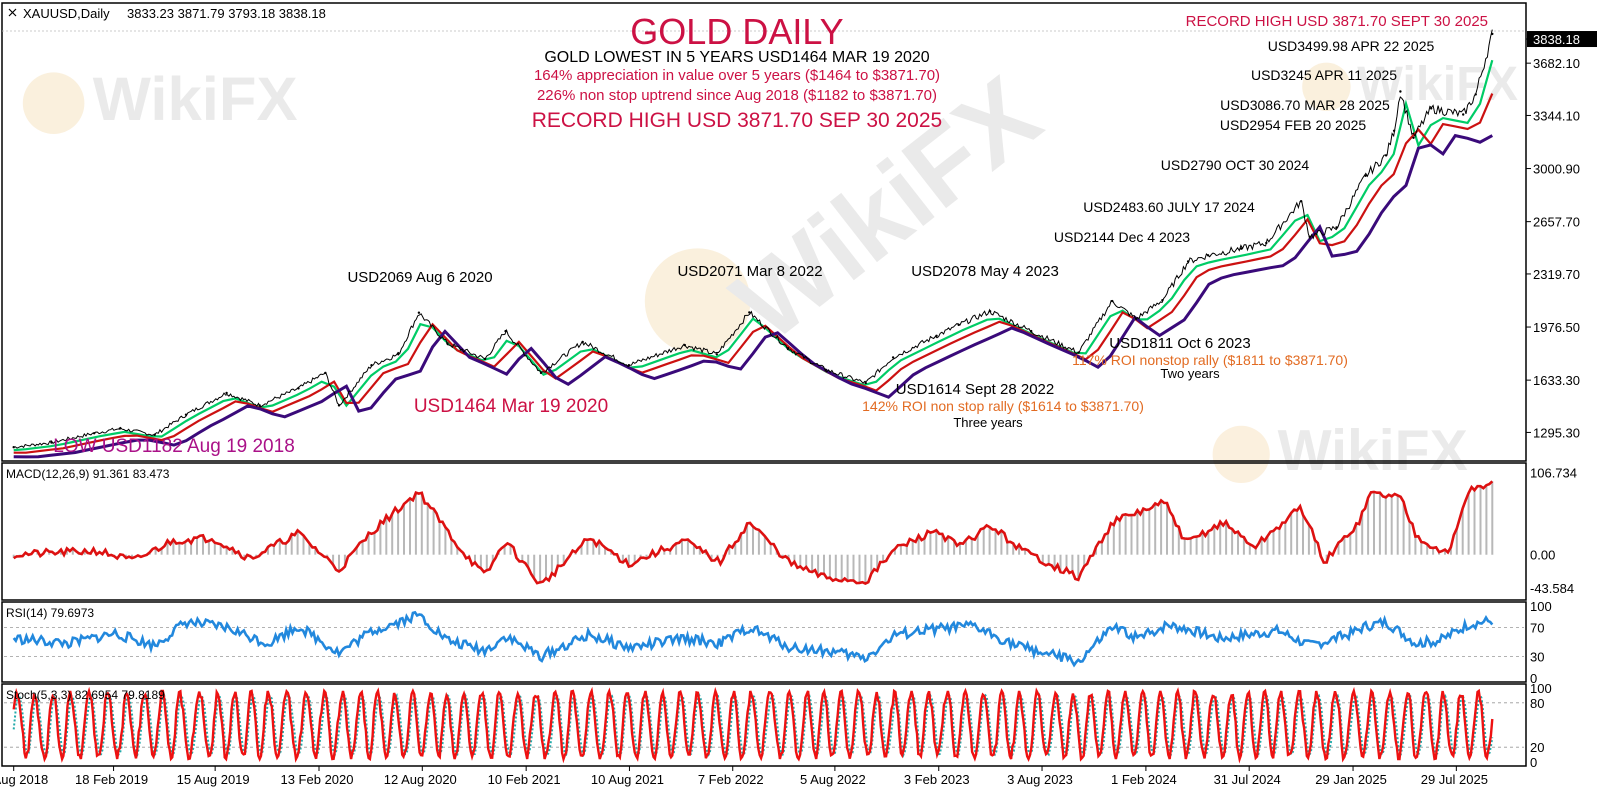  What do you see at coordinates (1552, 588) in the screenshot?
I see `macd-y-tick-label: -43.584` at bounding box center [1552, 588].